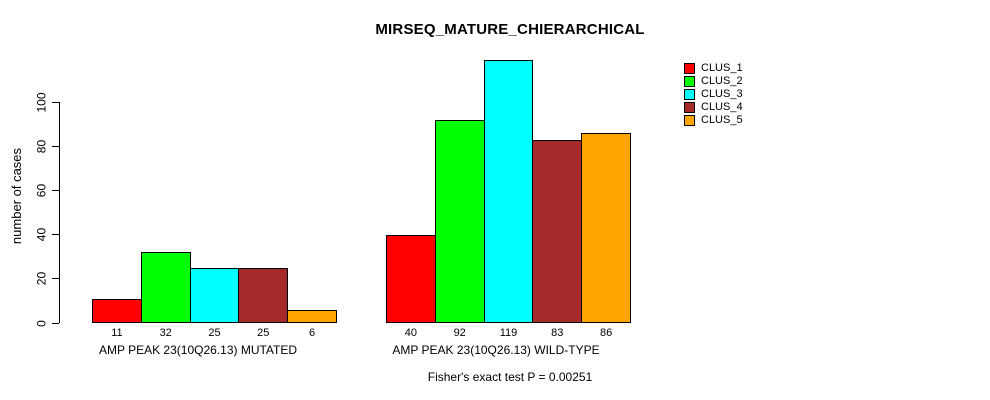 Image resolution: width=990 pixels, height=400 pixels. Describe the element at coordinates (606, 333) in the screenshot. I see `bar-value-label: 86` at that location.